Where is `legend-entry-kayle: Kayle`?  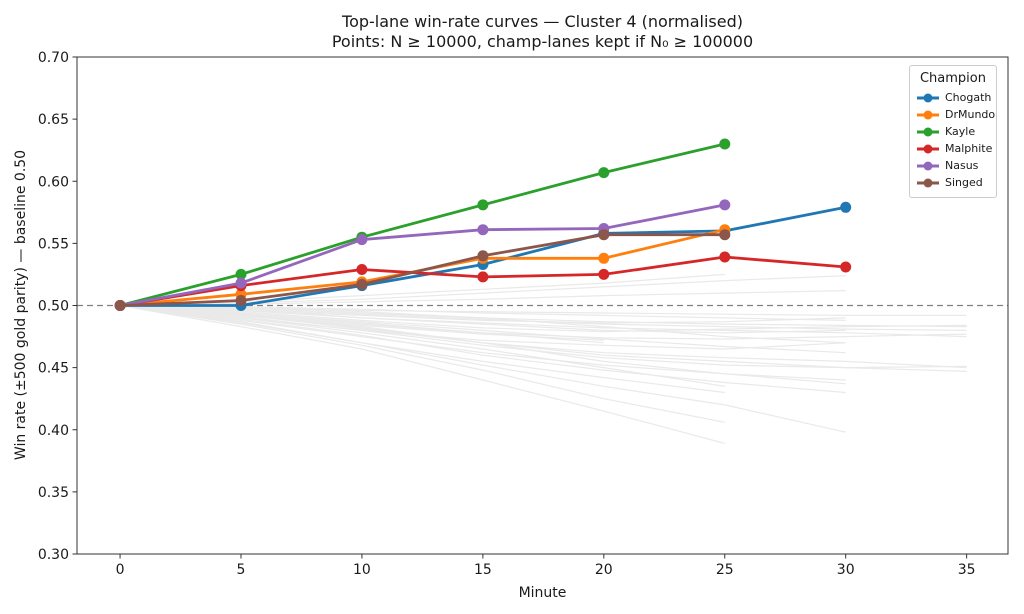
legend-entry-kayle: Kayle is located at coordinates (953, 131).